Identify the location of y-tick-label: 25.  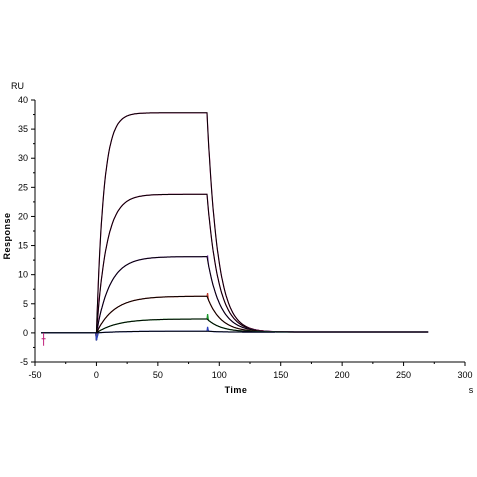
(23, 187).